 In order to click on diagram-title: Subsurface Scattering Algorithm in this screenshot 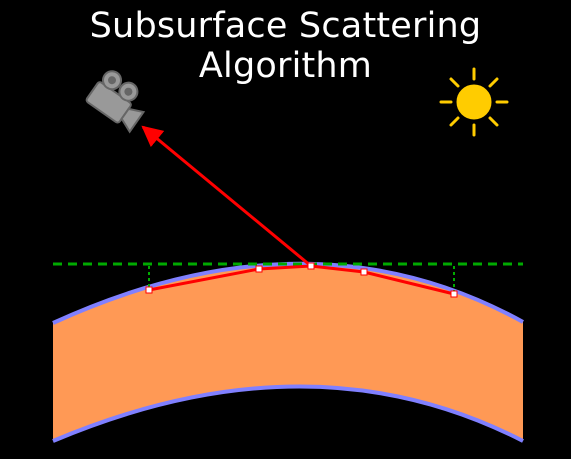, I will do `click(285, 46)`.